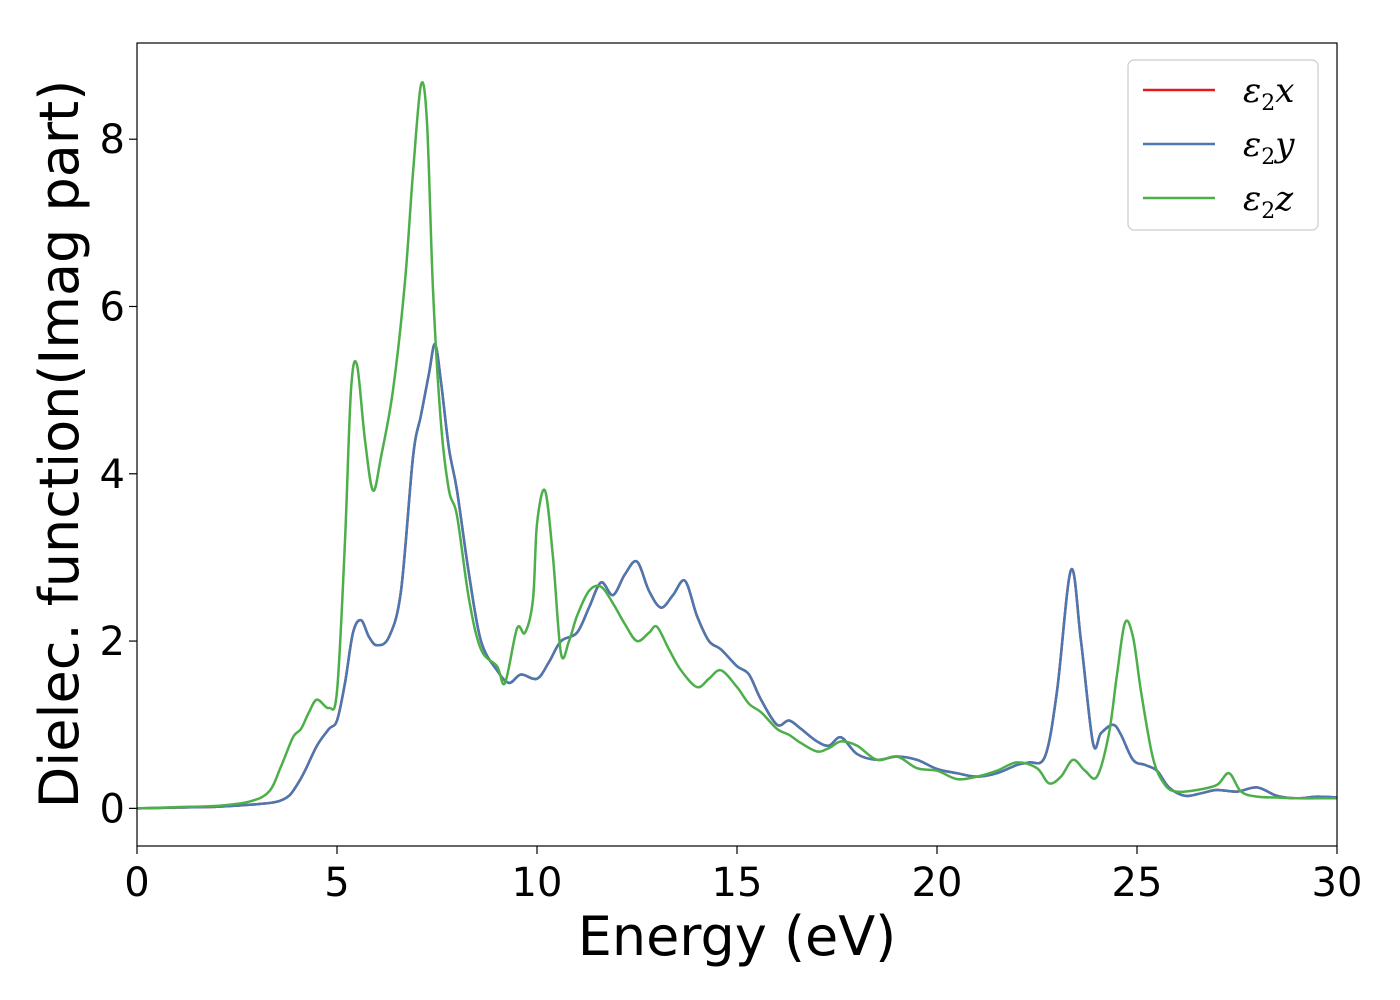  I want to click on y-tick-label: 8, so click(112, 140).